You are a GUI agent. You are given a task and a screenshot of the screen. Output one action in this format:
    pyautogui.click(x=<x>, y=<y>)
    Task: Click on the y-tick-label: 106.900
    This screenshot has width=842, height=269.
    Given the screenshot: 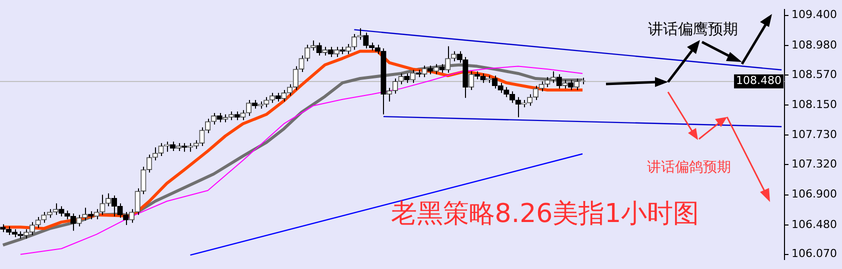 What is the action you would take?
    pyautogui.click(x=815, y=194)
    